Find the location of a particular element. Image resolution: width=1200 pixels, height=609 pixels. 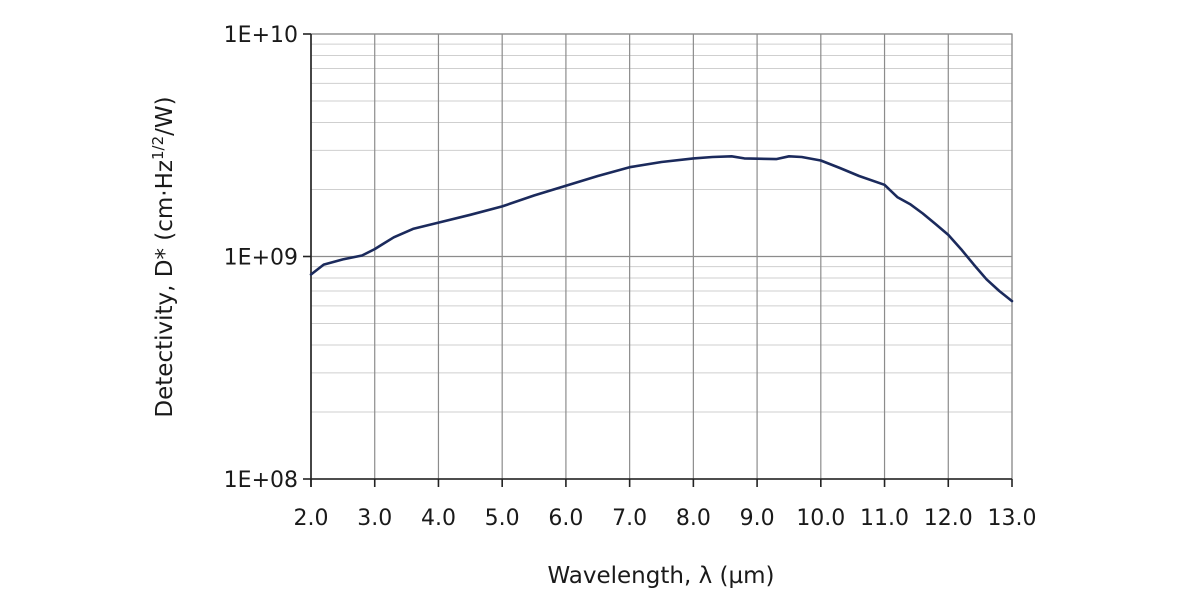

y-axis-title-tail: /W) is located at coordinates (165, 115).